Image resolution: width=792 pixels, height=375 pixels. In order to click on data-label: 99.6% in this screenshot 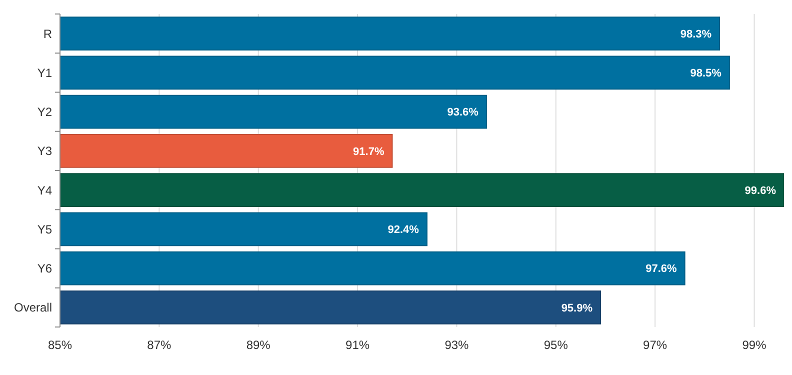, I will do `click(760, 190)`.